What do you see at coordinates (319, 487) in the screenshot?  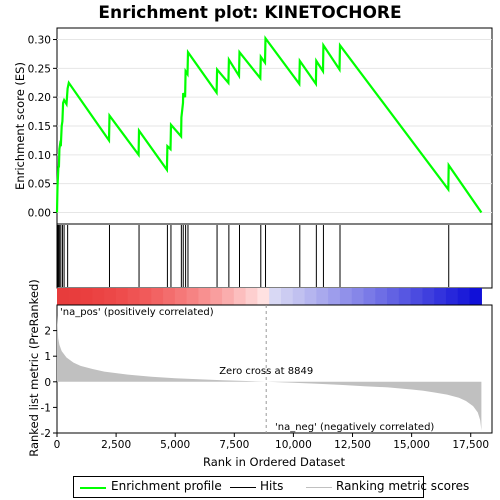 I see `legend-metric-swatch` at bounding box center [319, 487].